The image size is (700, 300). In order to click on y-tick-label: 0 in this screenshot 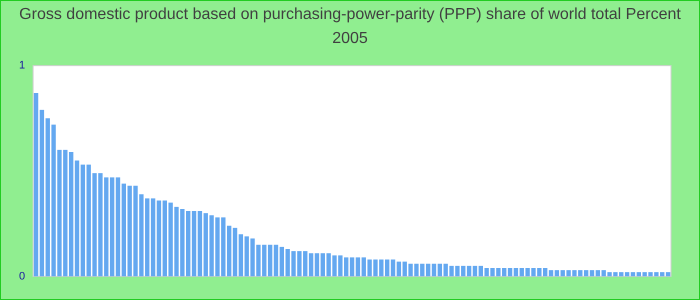, I will do `click(22, 276)`.